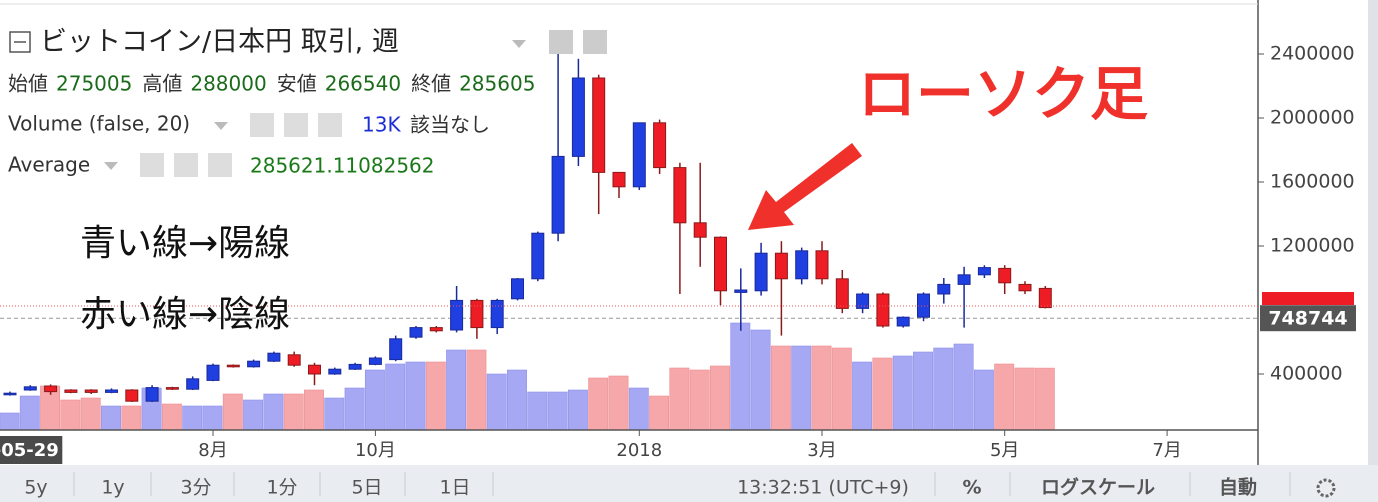 The width and height of the screenshot is (1378, 502). I want to click on x-tick-label: 10月, so click(375, 450).